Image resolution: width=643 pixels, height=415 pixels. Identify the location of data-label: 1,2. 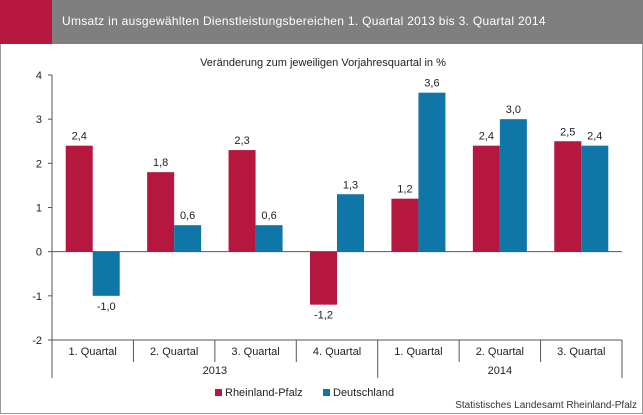
(404, 190).